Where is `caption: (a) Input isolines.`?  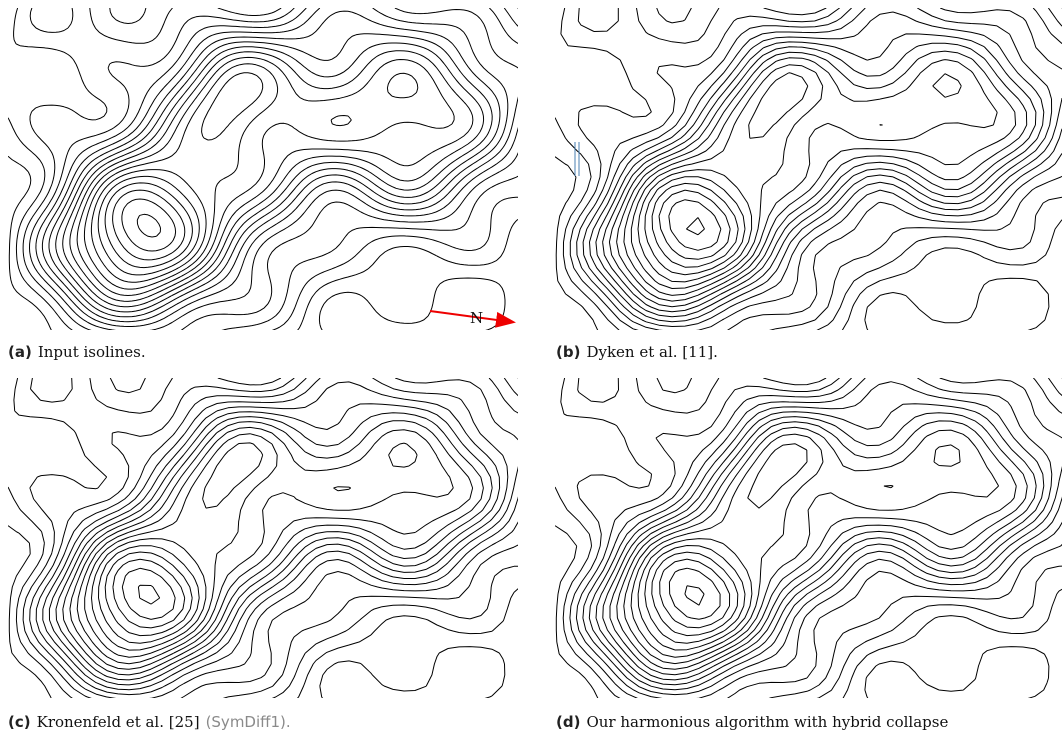 caption: (a) Input isolines. is located at coordinates (77, 352).